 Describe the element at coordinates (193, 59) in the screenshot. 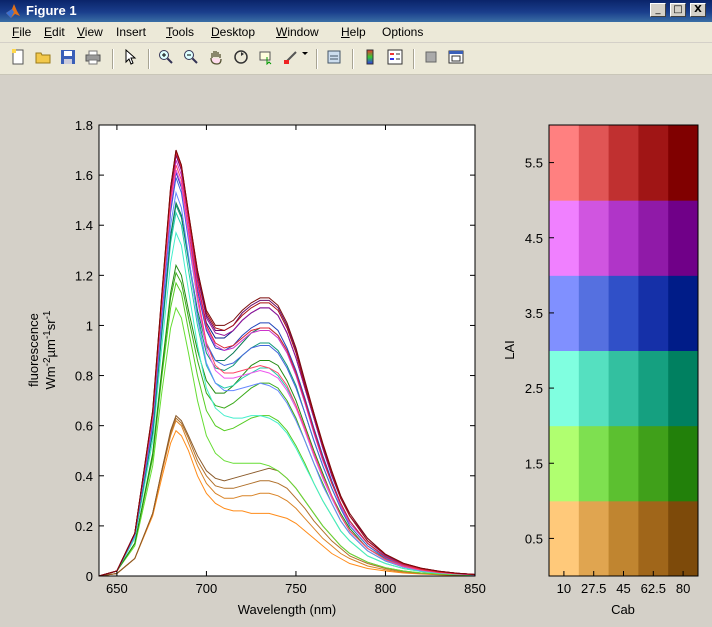

I see `zoom-out-icon` at that location.